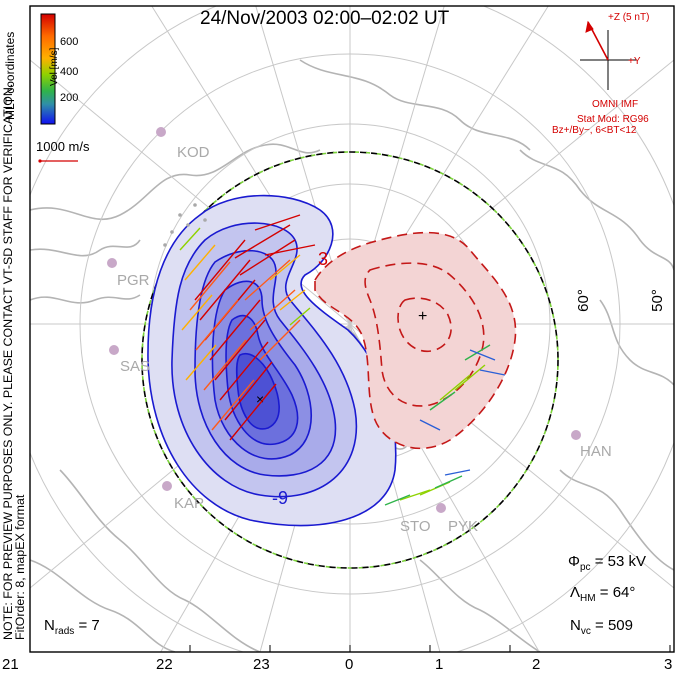 This screenshot has width=680, height=674. I want to click on lambda-symbol: Λ, so click(575, 592).